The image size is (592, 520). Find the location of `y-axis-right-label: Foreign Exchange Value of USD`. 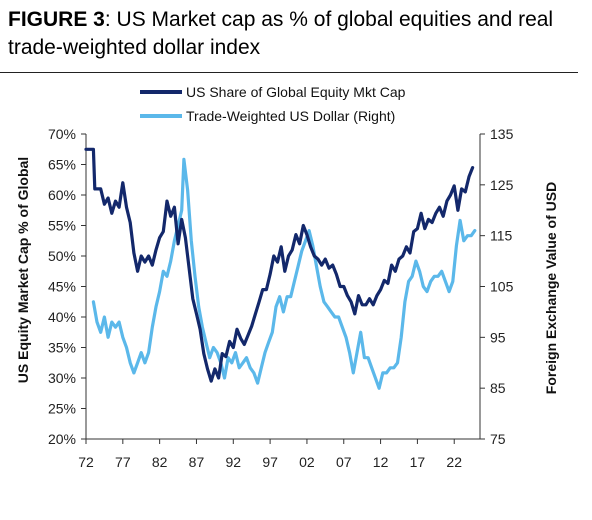

y-axis-right-label: Foreign Exchange Value of USD is located at coordinates (551, 288).